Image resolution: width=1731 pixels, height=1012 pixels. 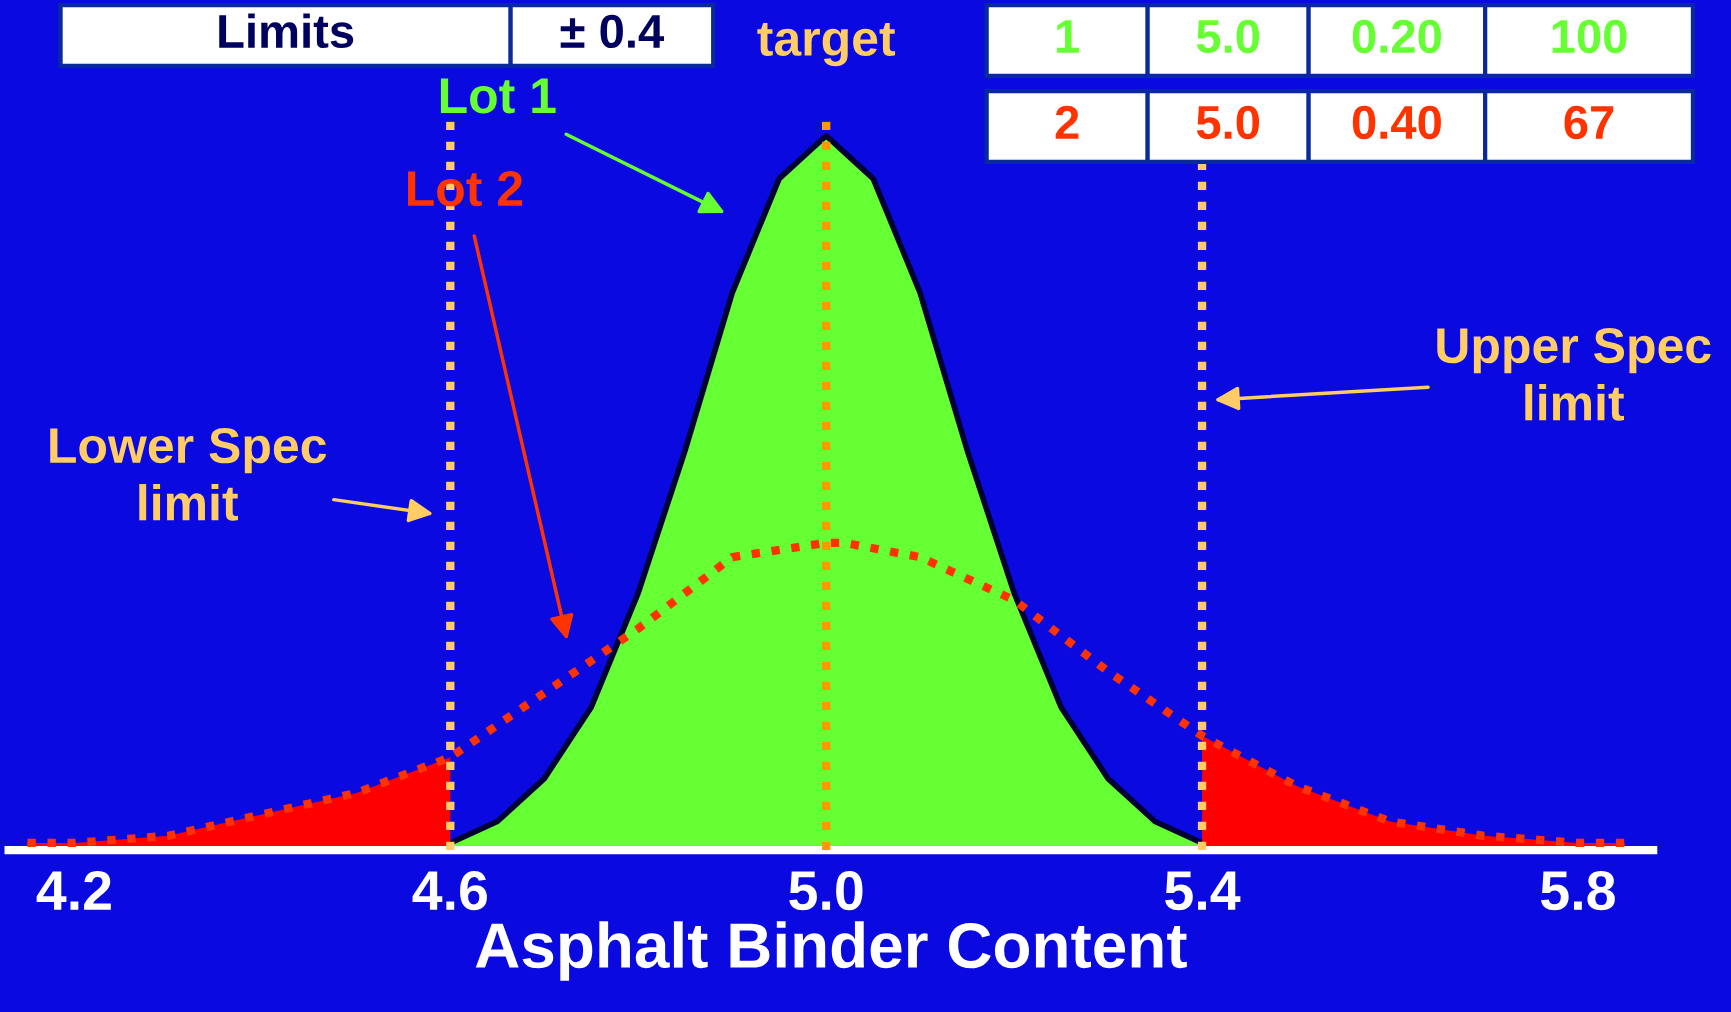 What do you see at coordinates (826, 44) in the screenshot?
I see `ref-line-label: target` at bounding box center [826, 44].